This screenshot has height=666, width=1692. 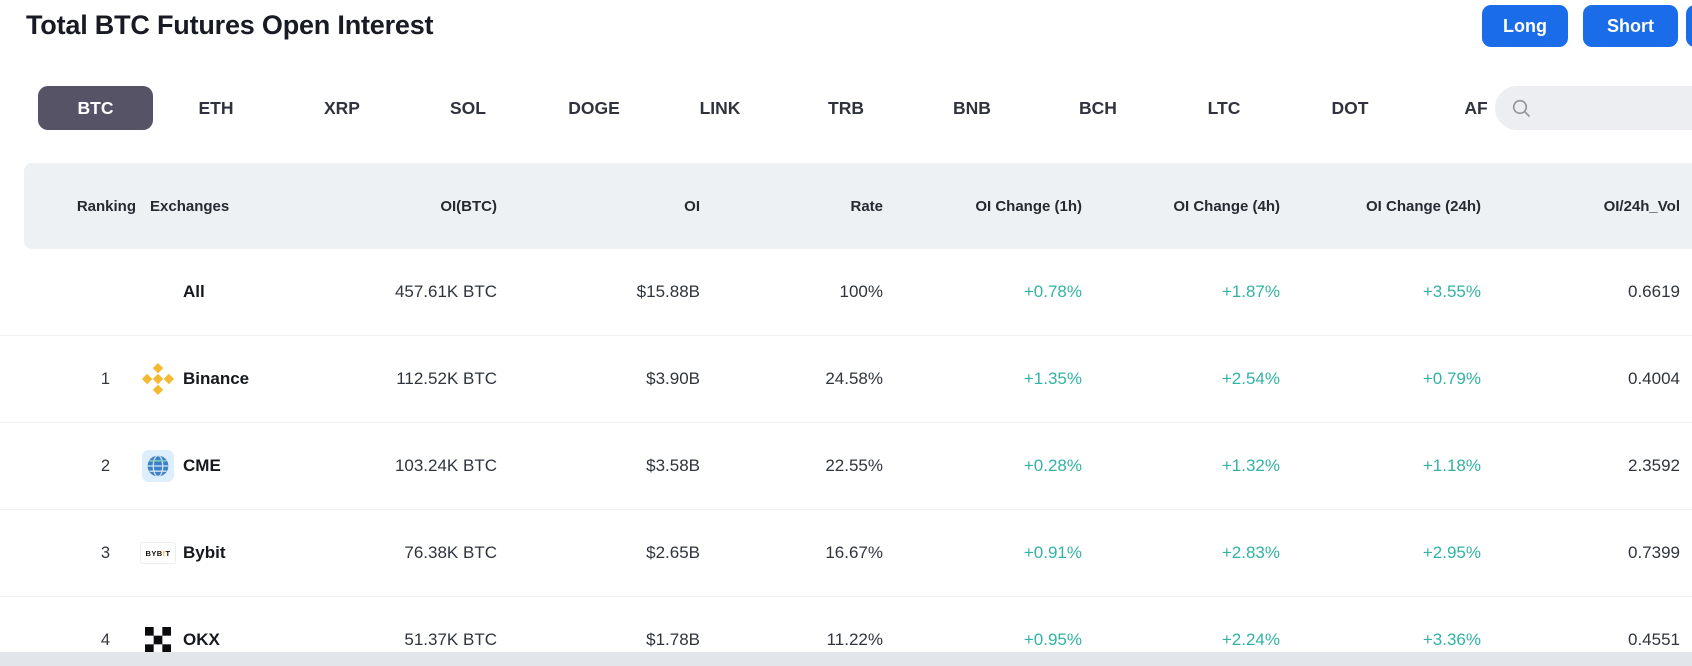 What do you see at coordinates (1052, 639) in the screenshot?
I see `oi-change-1h-cell: +0.95%` at bounding box center [1052, 639].